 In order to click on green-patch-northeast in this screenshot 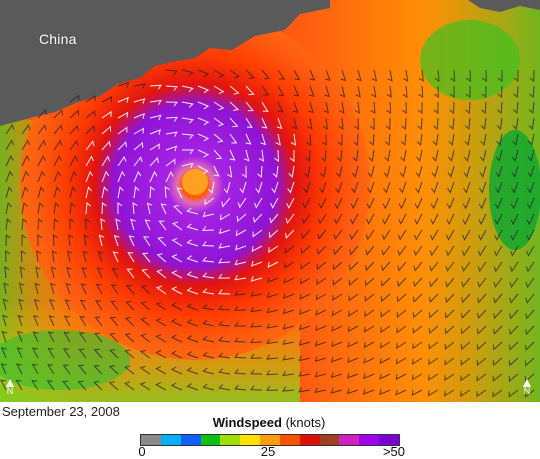, I will do `click(470, 60)`.